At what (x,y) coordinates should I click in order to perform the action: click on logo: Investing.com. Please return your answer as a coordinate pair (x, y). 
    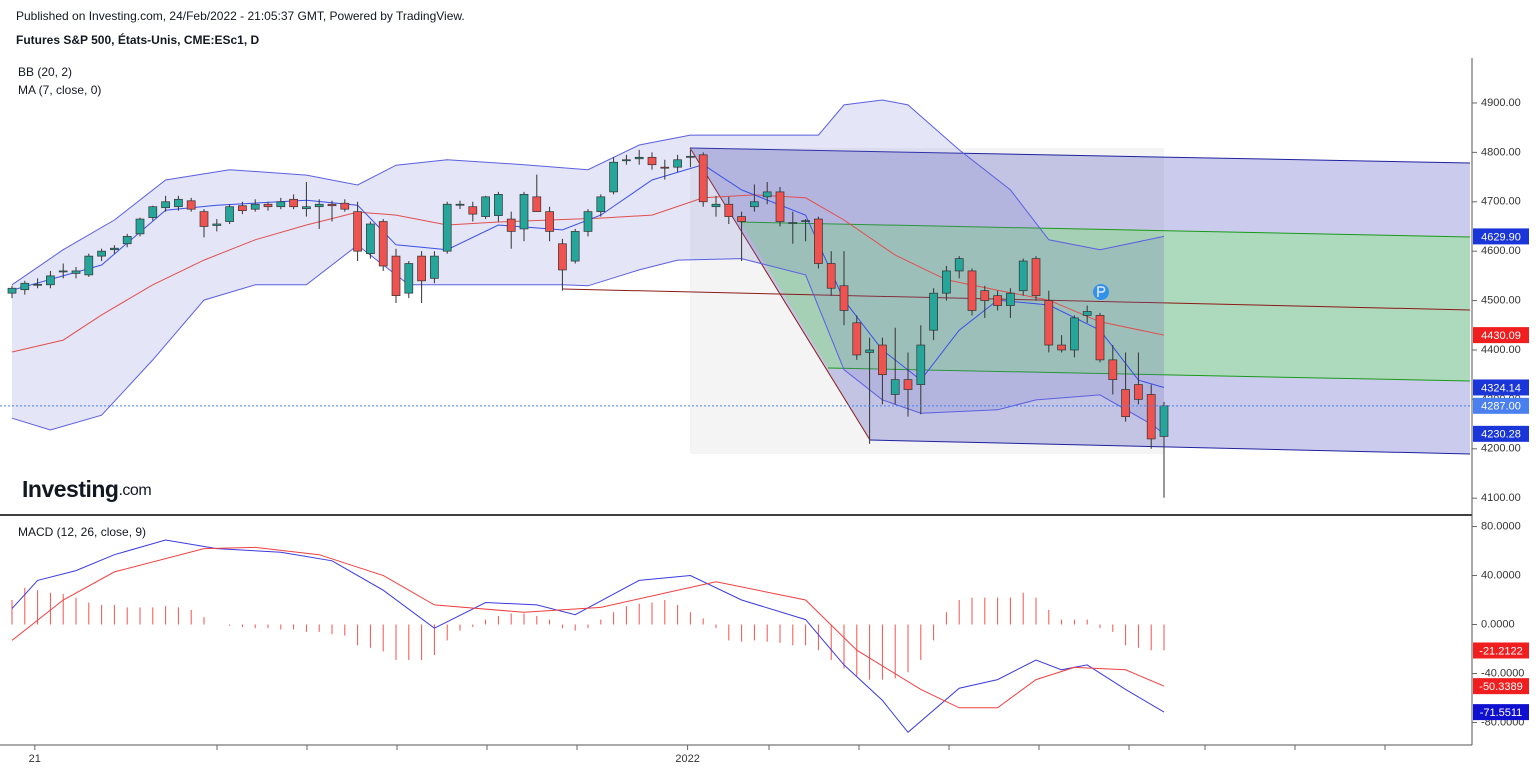
    Looking at the image, I should click on (86, 489).